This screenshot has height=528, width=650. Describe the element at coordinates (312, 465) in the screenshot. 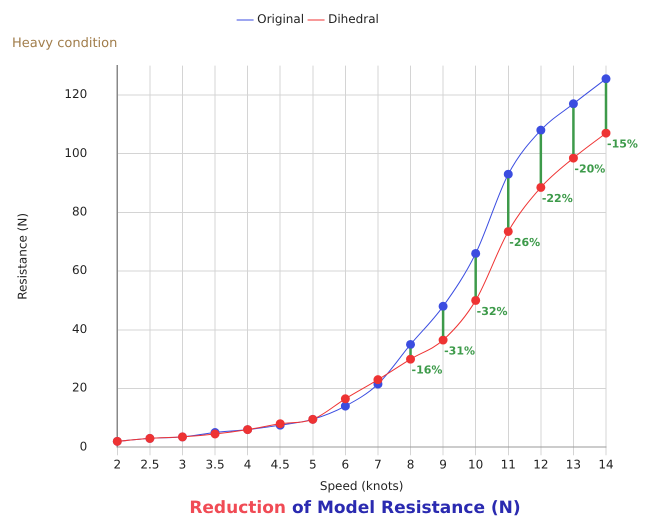

I see `x-tick-label: 5` at that location.